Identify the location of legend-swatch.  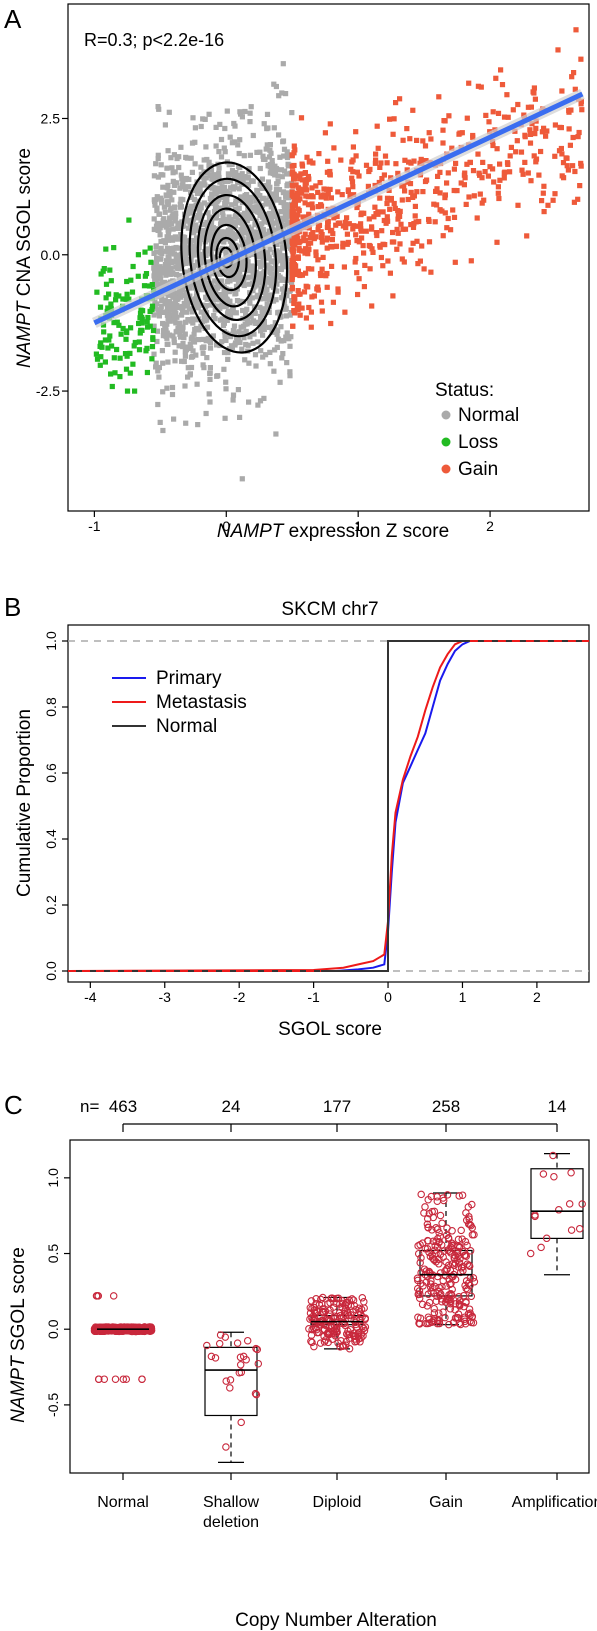
(446, 442).